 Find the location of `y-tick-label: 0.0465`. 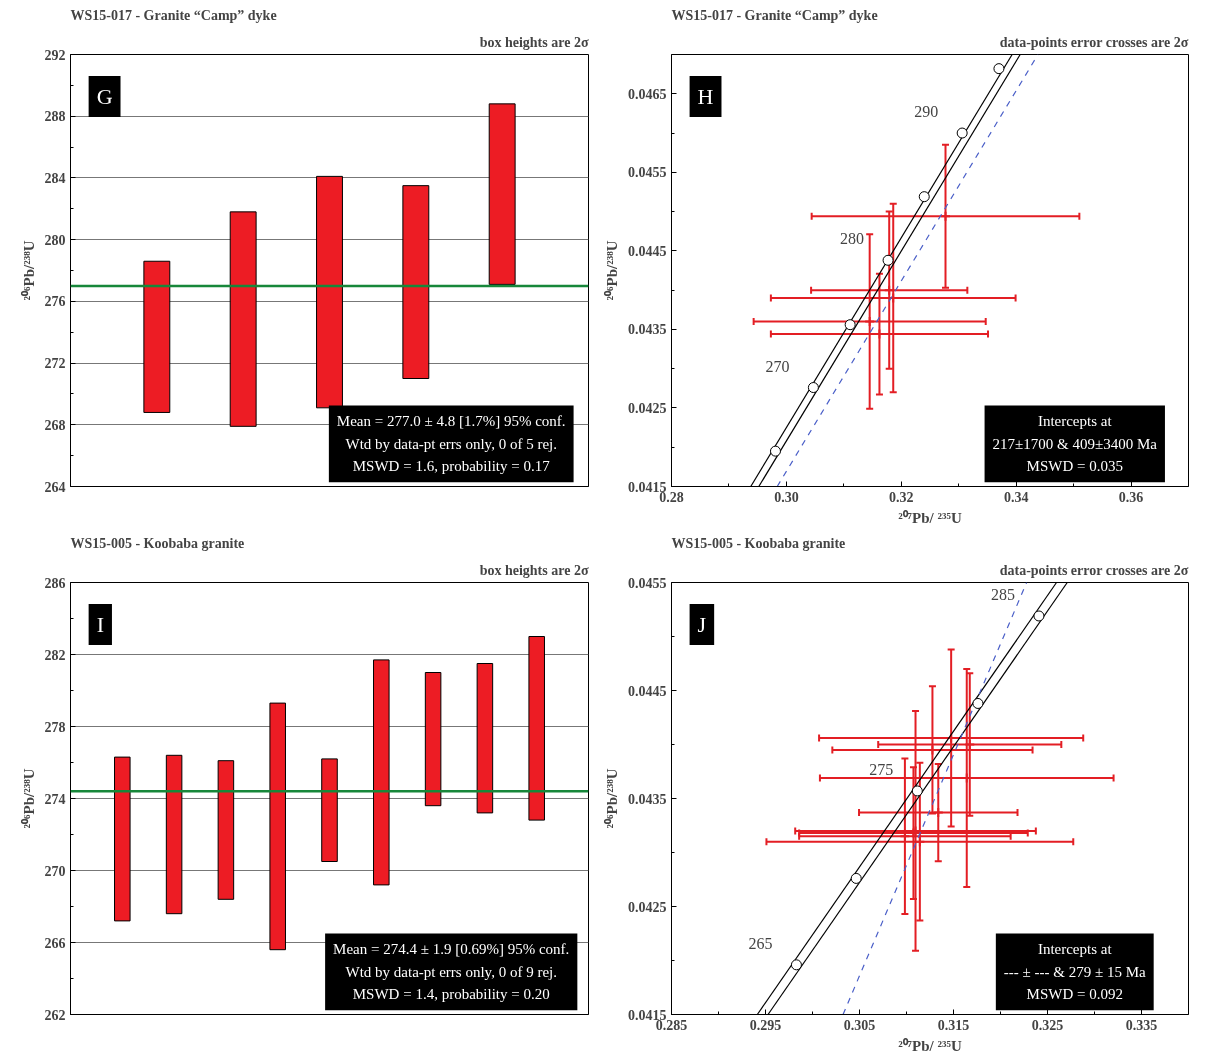

y-tick-label: 0.0465 is located at coordinates (647, 94).